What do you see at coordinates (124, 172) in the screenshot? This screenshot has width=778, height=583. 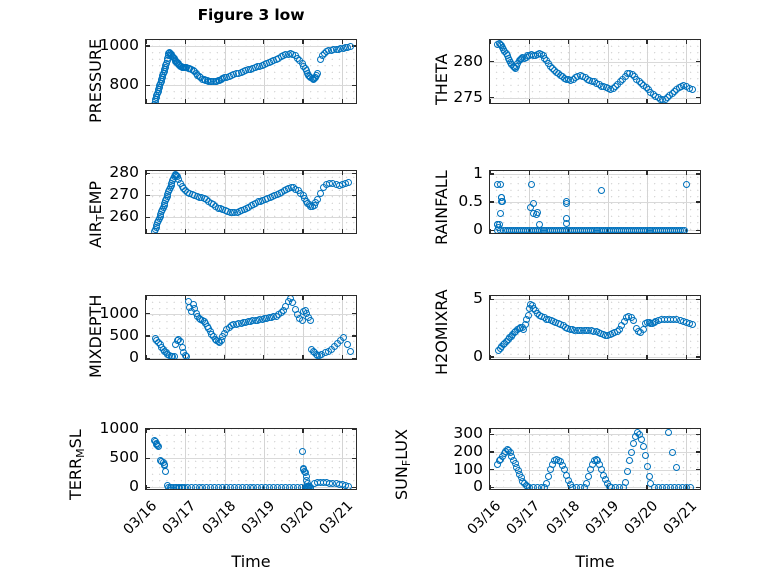 I see `y-tick-label: 280` at bounding box center [124, 172].